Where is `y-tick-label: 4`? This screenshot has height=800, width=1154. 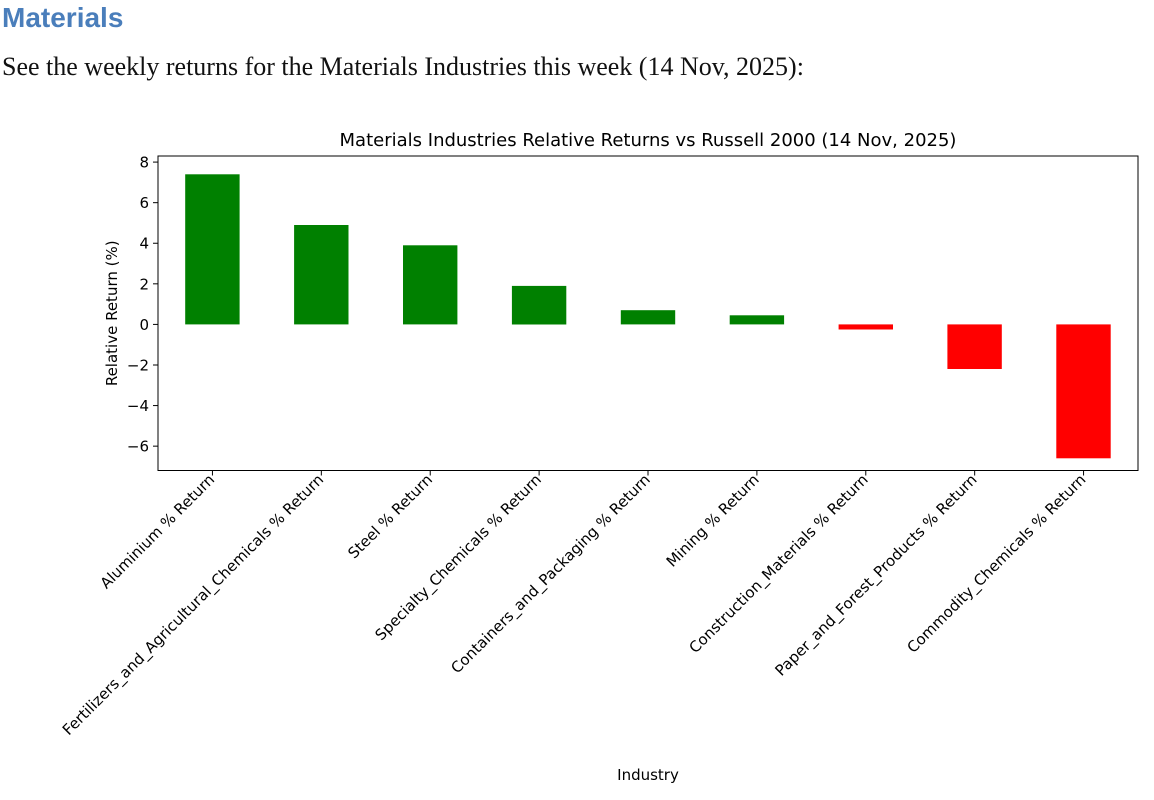
y-tick-label: 4 is located at coordinates (144, 244).